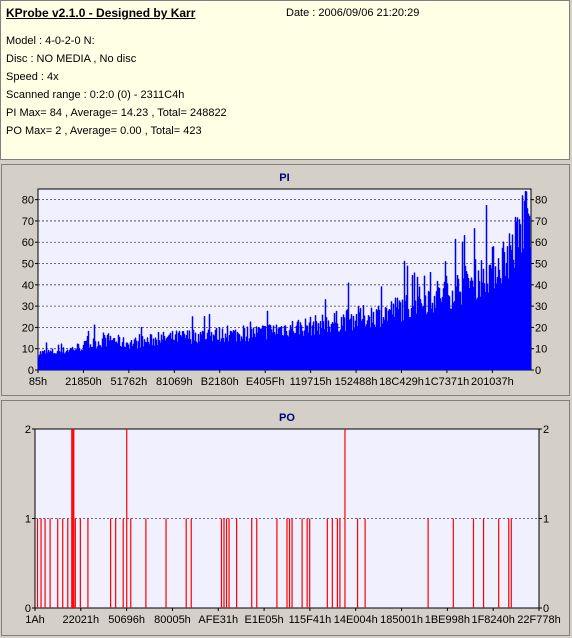 This screenshot has width=572, height=638. What do you see at coordinates (353, 13) in the screenshot?
I see `scan-date: Date : 2006/09/06 21:20:29` at bounding box center [353, 13].